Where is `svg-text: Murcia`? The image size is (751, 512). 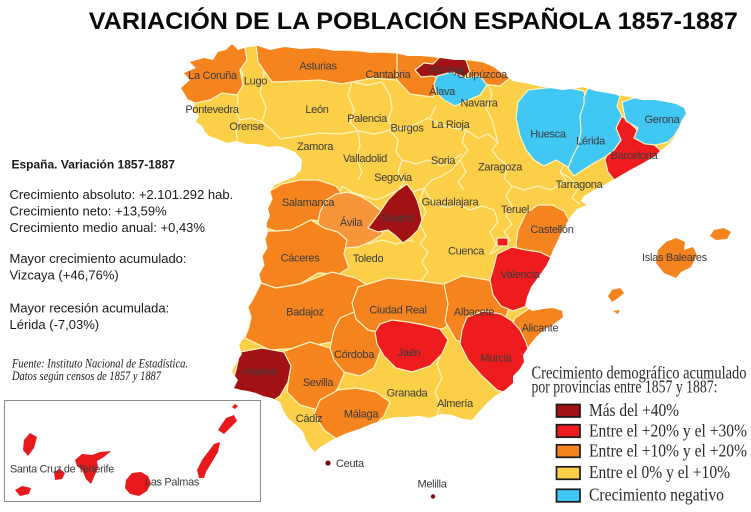
svg-text: Murcia is located at coordinates (496, 359).